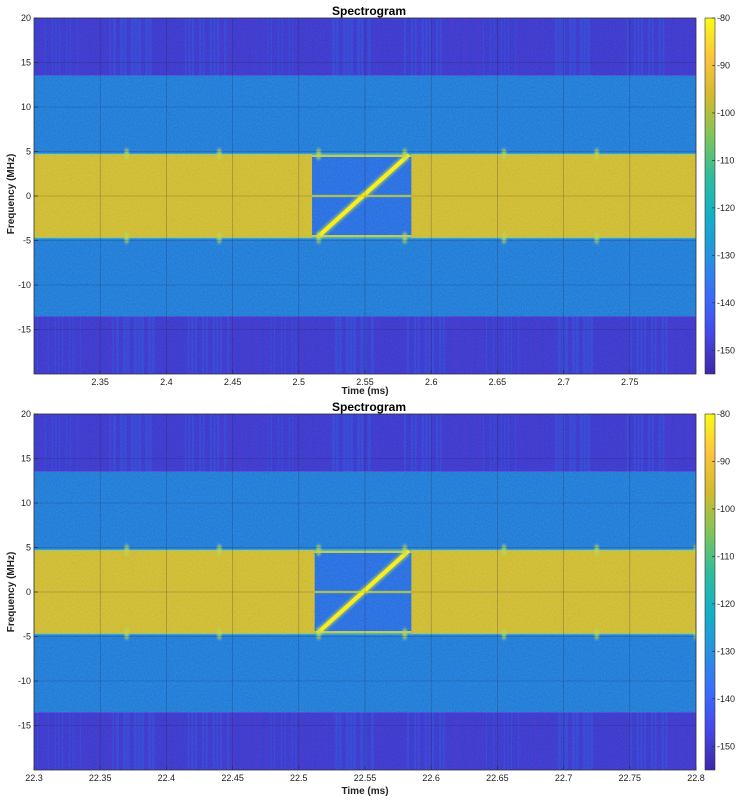 This screenshot has width=739, height=800. What do you see at coordinates (167, 778) in the screenshot?
I see `x-tick-label: 22.4` at bounding box center [167, 778].